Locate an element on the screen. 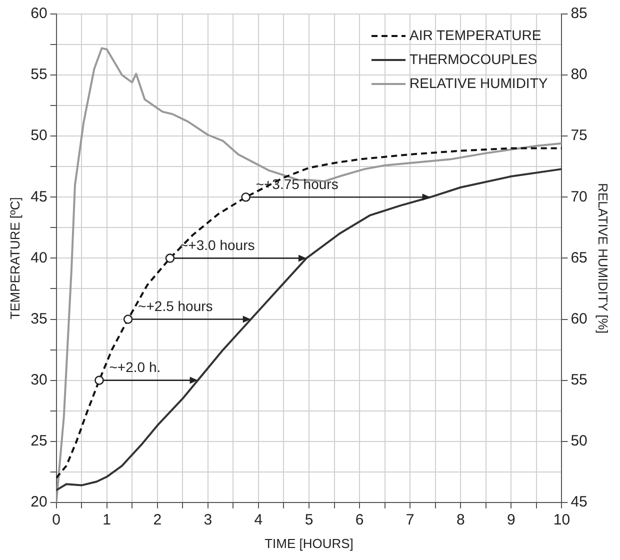 This screenshot has height=560, width=620. y-tick-label: 55 is located at coordinates (39, 75).